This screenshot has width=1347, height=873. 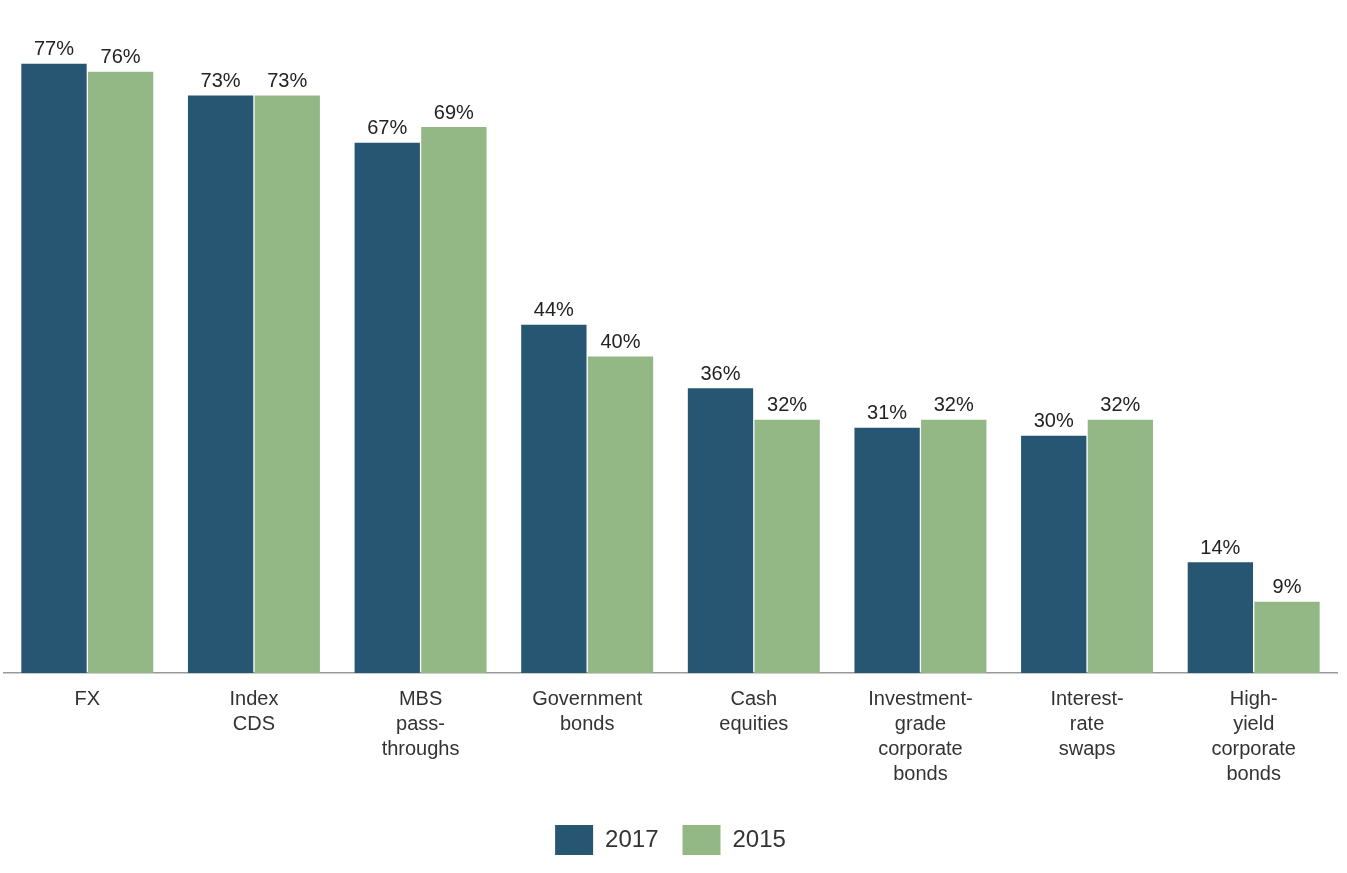 What do you see at coordinates (620, 341) in the screenshot?
I see `data-label: 40%` at bounding box center [620, 341].